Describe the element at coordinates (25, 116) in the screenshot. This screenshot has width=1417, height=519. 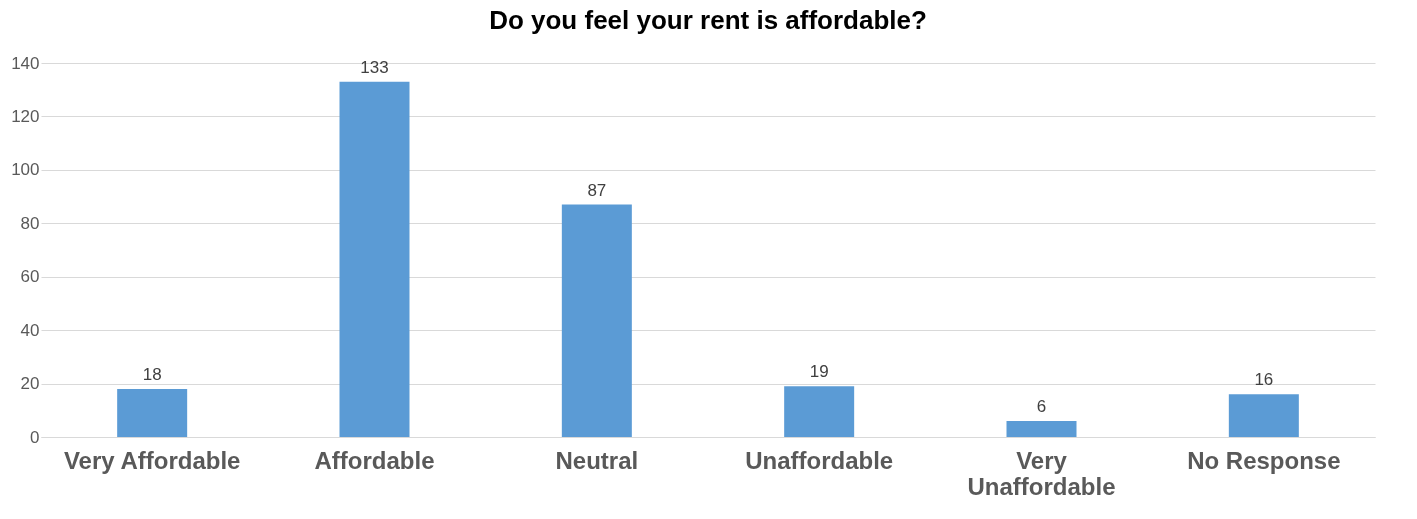
I see `y-tick-label: 120` at that location.